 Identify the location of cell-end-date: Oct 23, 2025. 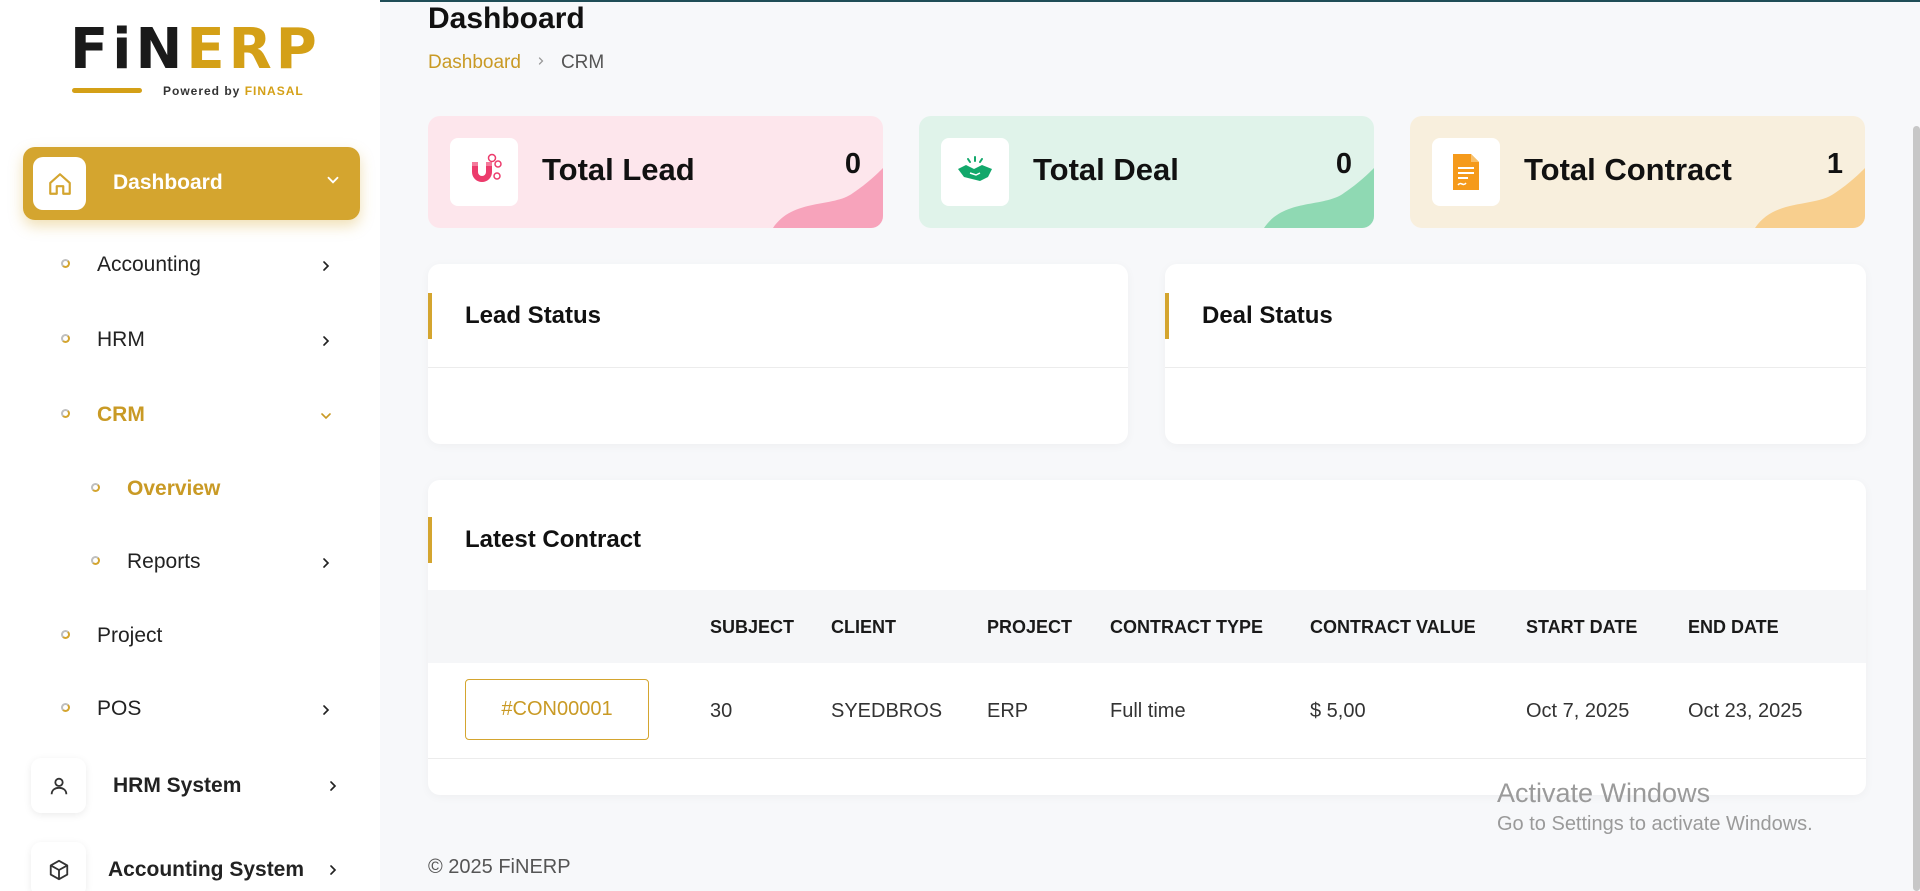
(1745, 711).